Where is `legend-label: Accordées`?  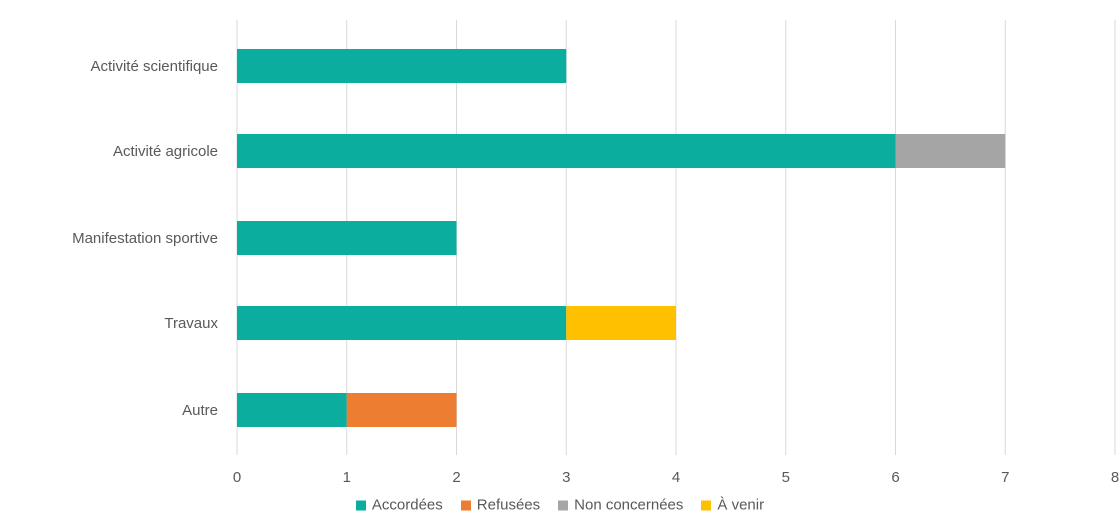
legend-label: Accordées is located at coordinates (407, 505).